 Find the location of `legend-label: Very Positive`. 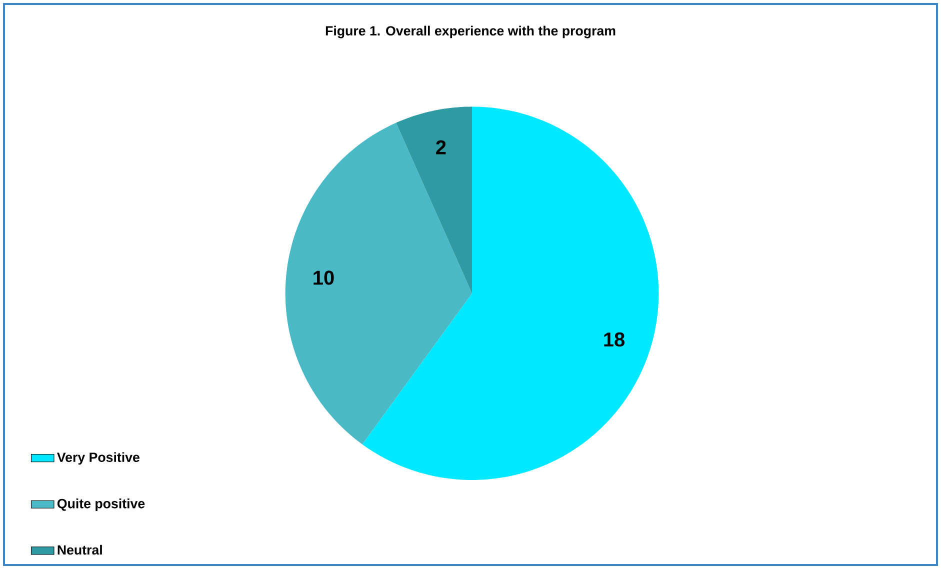

legend-label: Very Positive is located at coordinates (98, 458).